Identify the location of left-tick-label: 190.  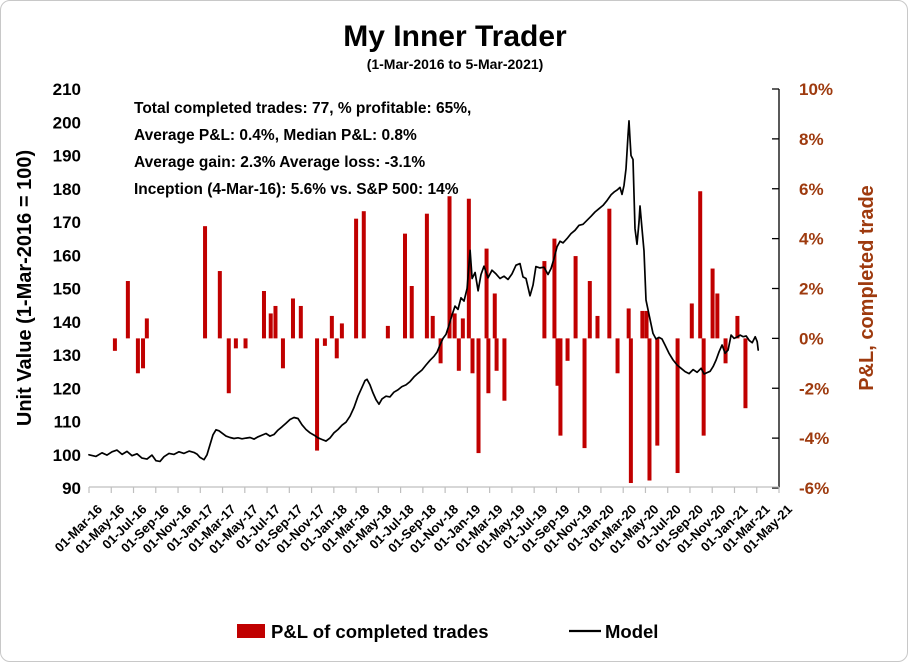
(67, 156).